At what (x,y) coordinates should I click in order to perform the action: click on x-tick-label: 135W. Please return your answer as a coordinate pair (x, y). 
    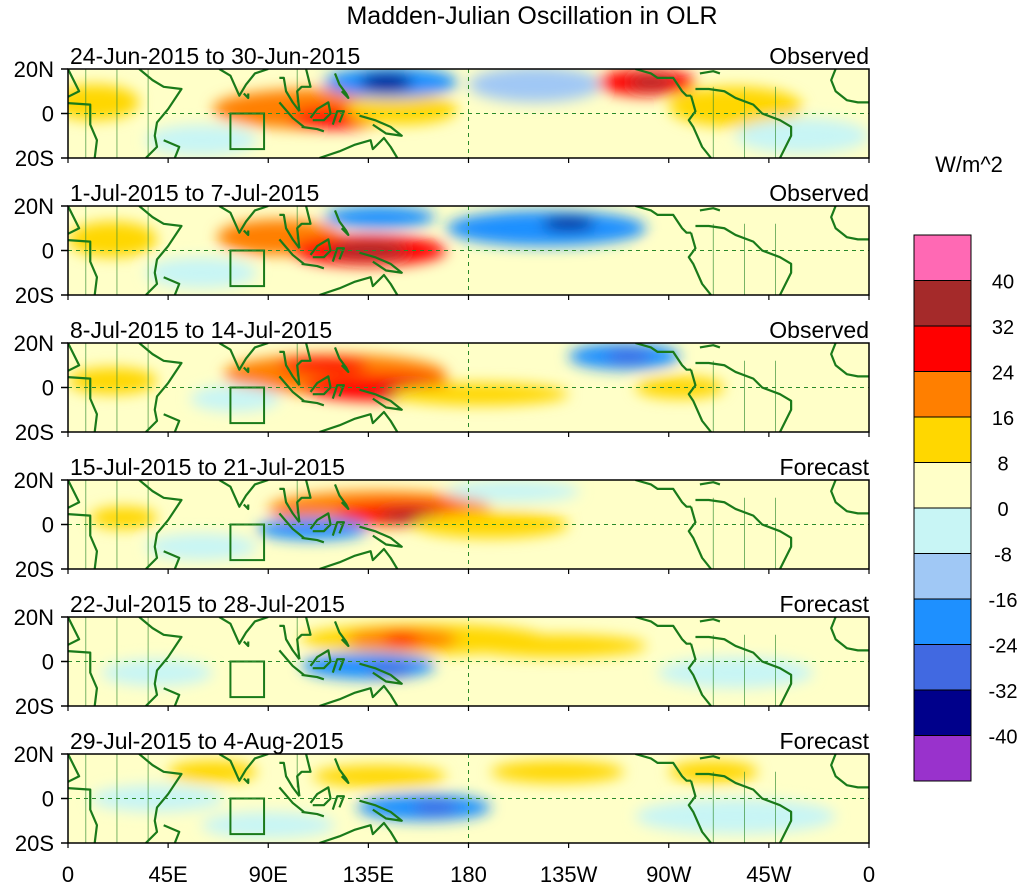
    Looking at the image, I should click on (569, 874).